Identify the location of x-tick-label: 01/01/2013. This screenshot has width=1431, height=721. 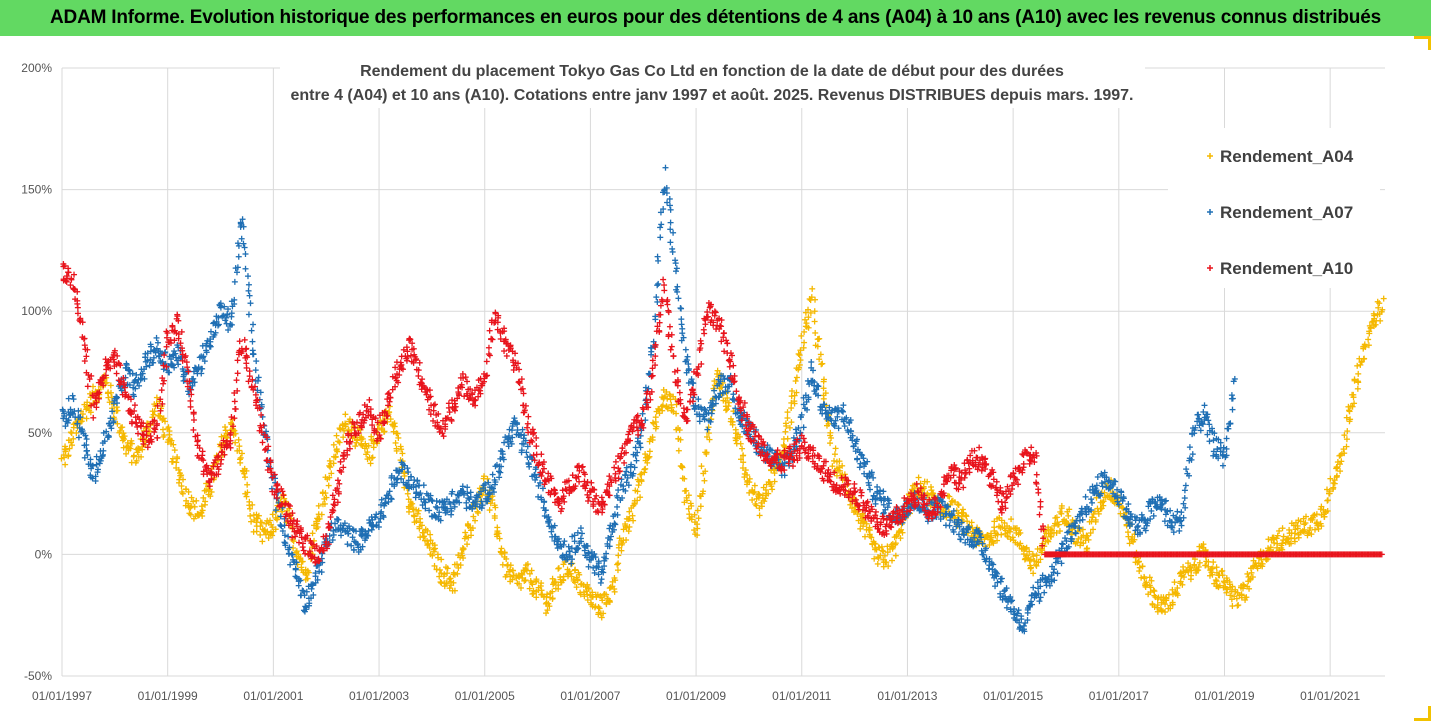
(907, 696).